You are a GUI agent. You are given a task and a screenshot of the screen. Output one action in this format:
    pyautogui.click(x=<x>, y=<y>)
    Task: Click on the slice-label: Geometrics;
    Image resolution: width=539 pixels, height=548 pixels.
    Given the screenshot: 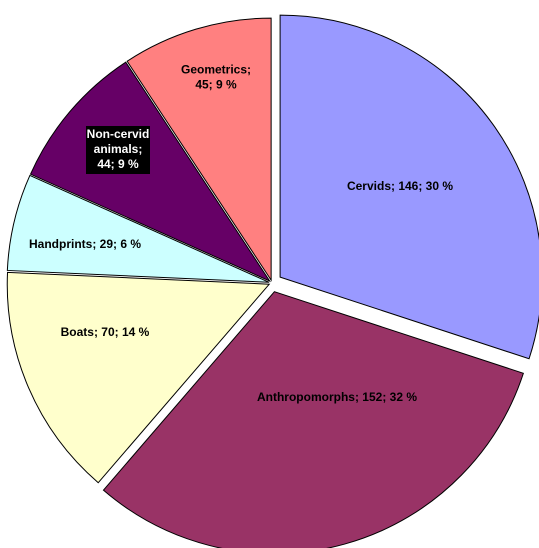 What is the action you would take?
    pyautogui.click(x=216, y=70)
    